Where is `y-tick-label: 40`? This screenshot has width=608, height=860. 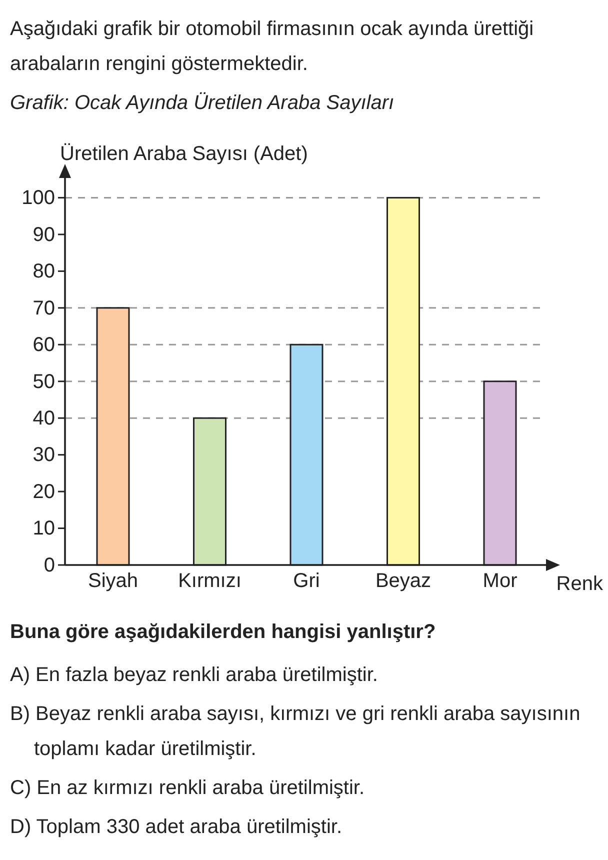
y-tick-label: 40 is located at coordinates (43, 418).